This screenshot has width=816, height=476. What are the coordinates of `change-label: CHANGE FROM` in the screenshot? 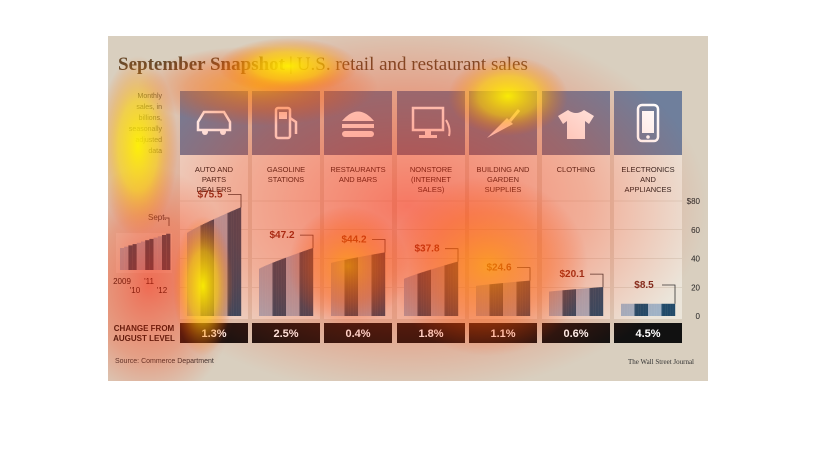 It's located at (144, 328).